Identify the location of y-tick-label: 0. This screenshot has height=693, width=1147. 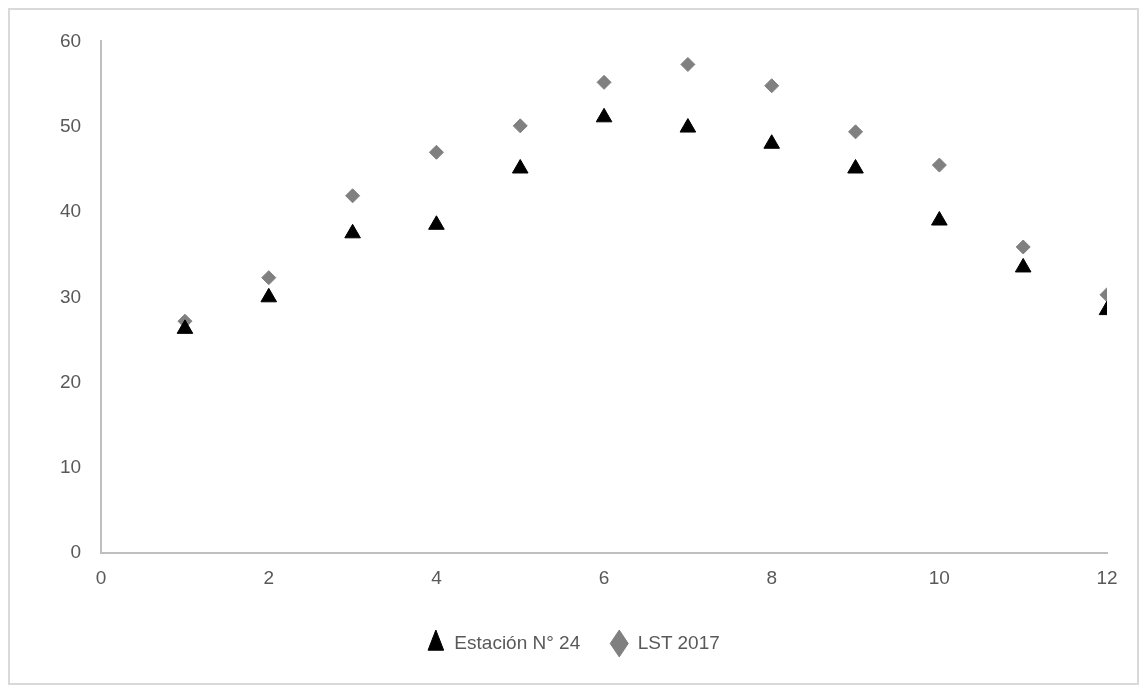
(76, 552).